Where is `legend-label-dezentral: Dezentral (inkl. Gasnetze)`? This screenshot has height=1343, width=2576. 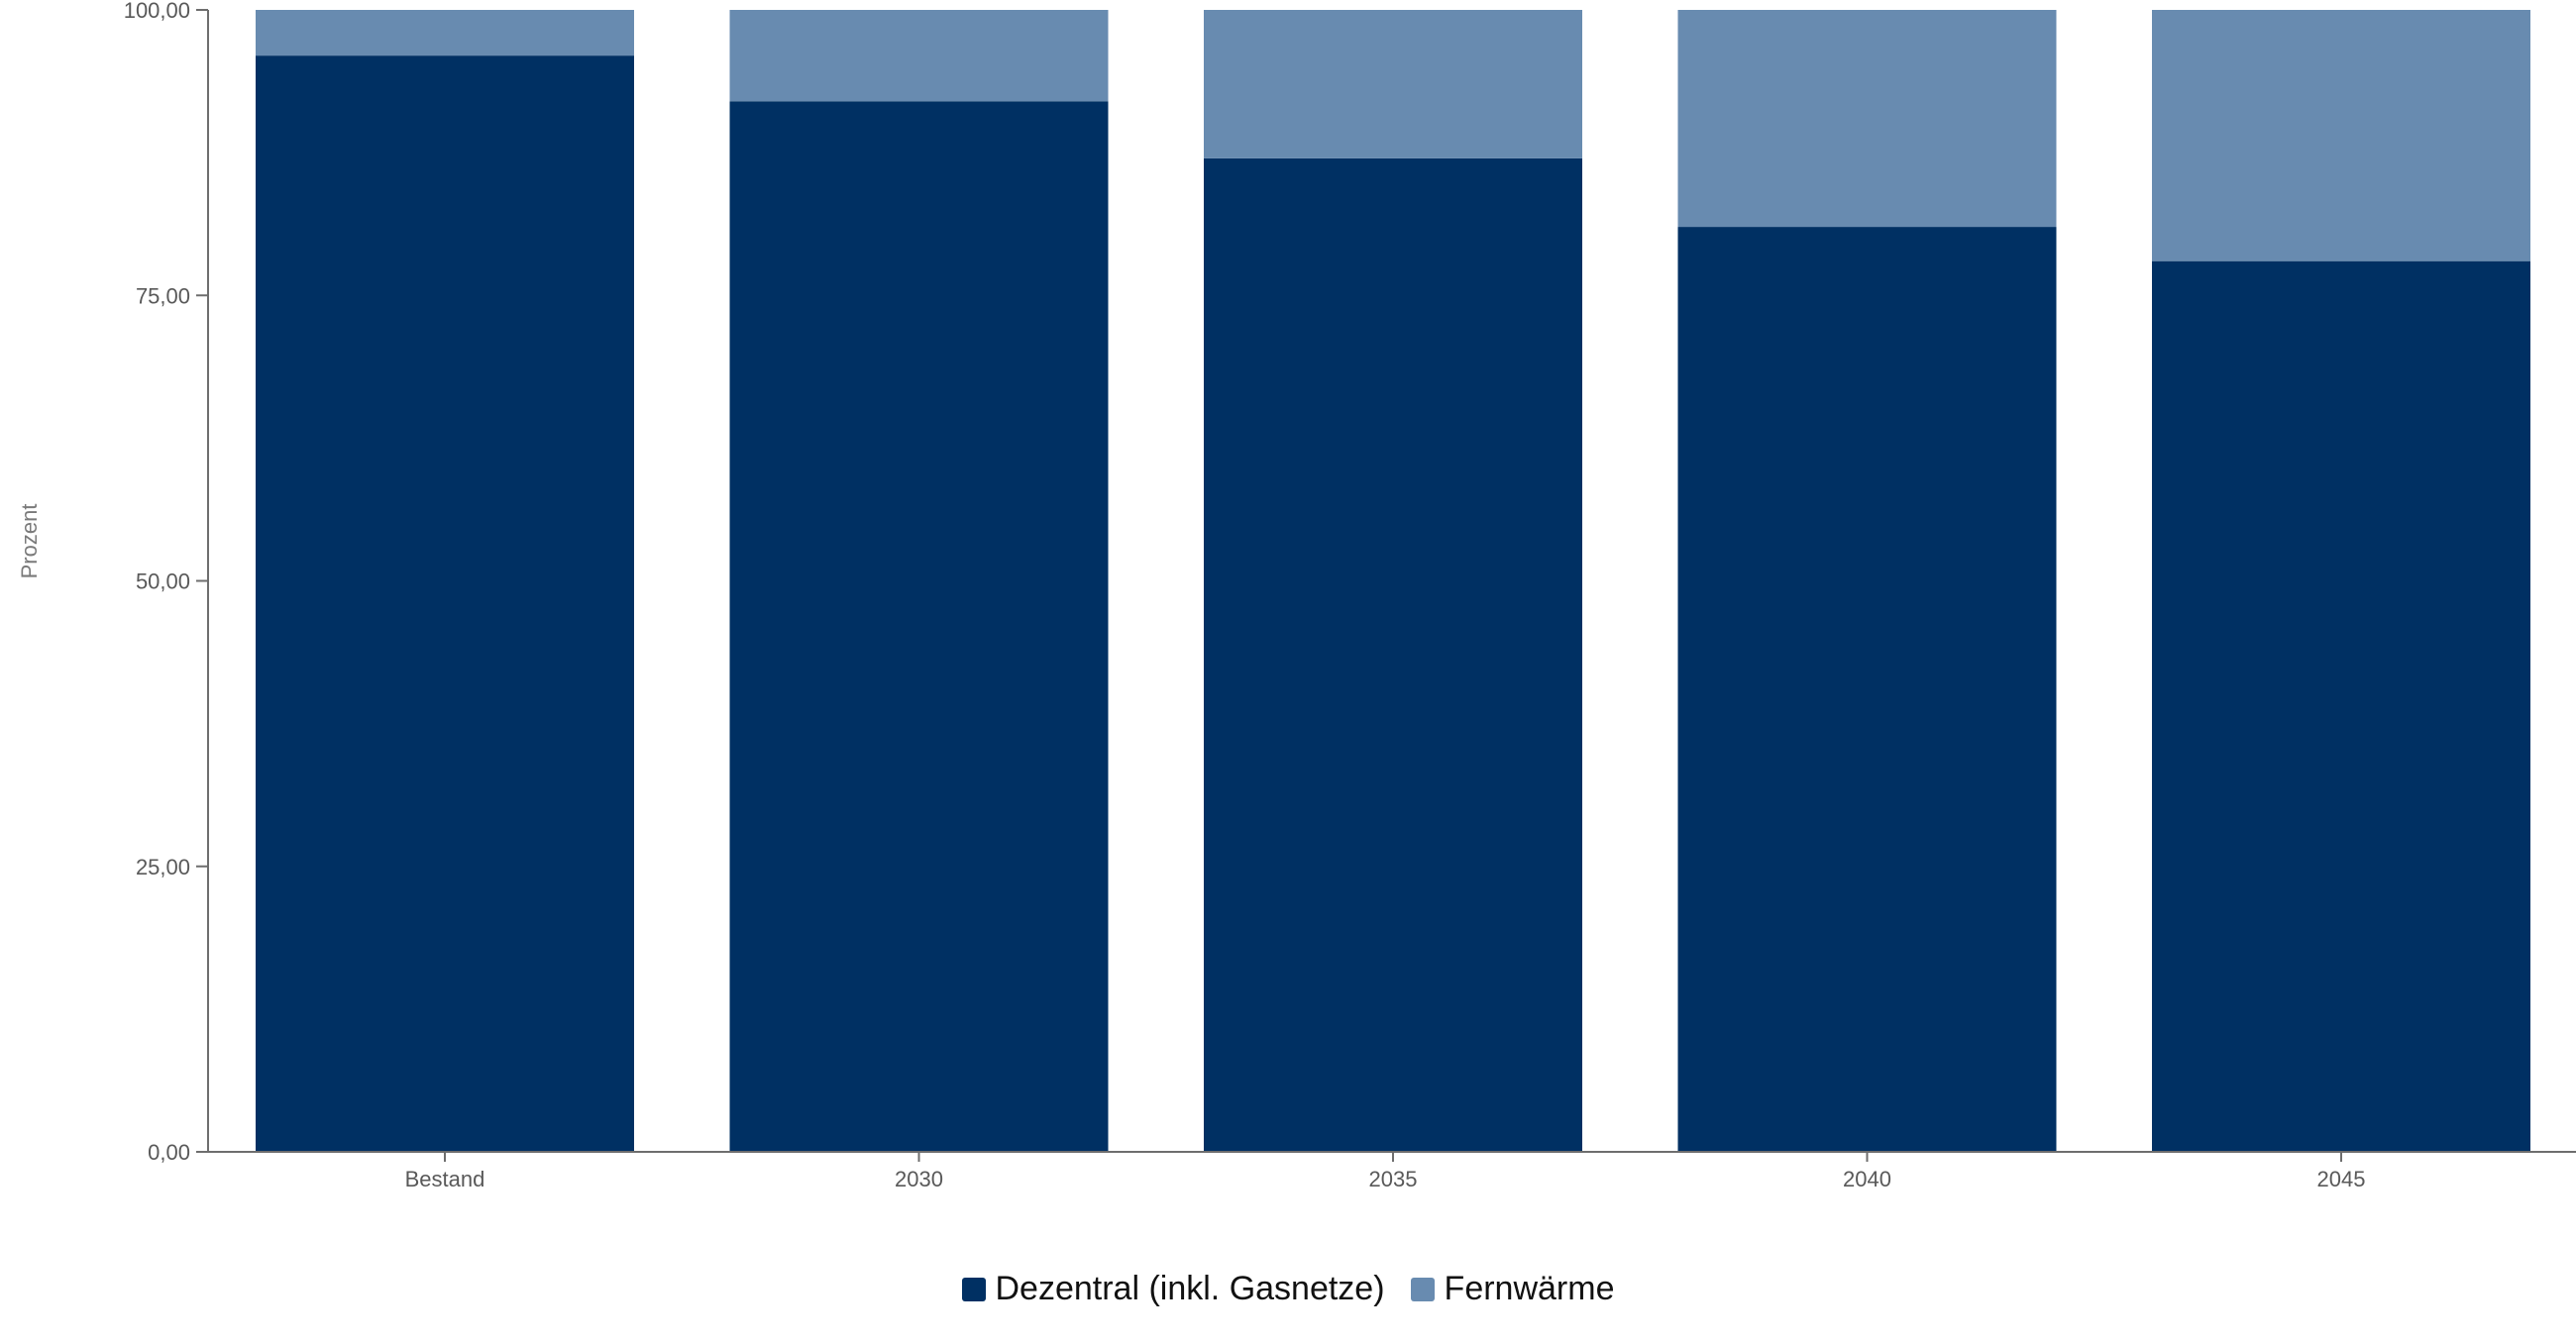
legend-label-dezentral: Dezentral (inkl. Gasnetze) is located at coordinates (1190, 1288).